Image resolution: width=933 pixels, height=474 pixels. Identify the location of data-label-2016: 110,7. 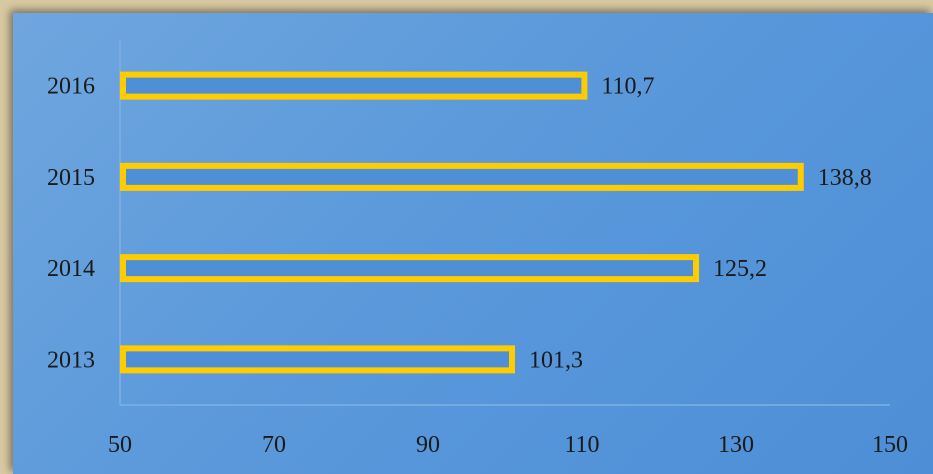
(627, 87).